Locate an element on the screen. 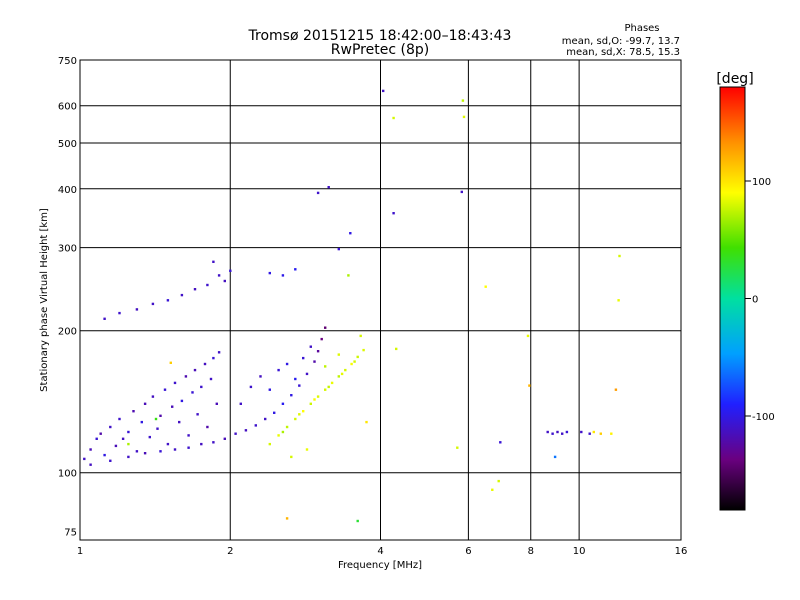  chart-title: Tromsø 20151215 18:42:00–18:43:43 is located at coordinates (380, 36).